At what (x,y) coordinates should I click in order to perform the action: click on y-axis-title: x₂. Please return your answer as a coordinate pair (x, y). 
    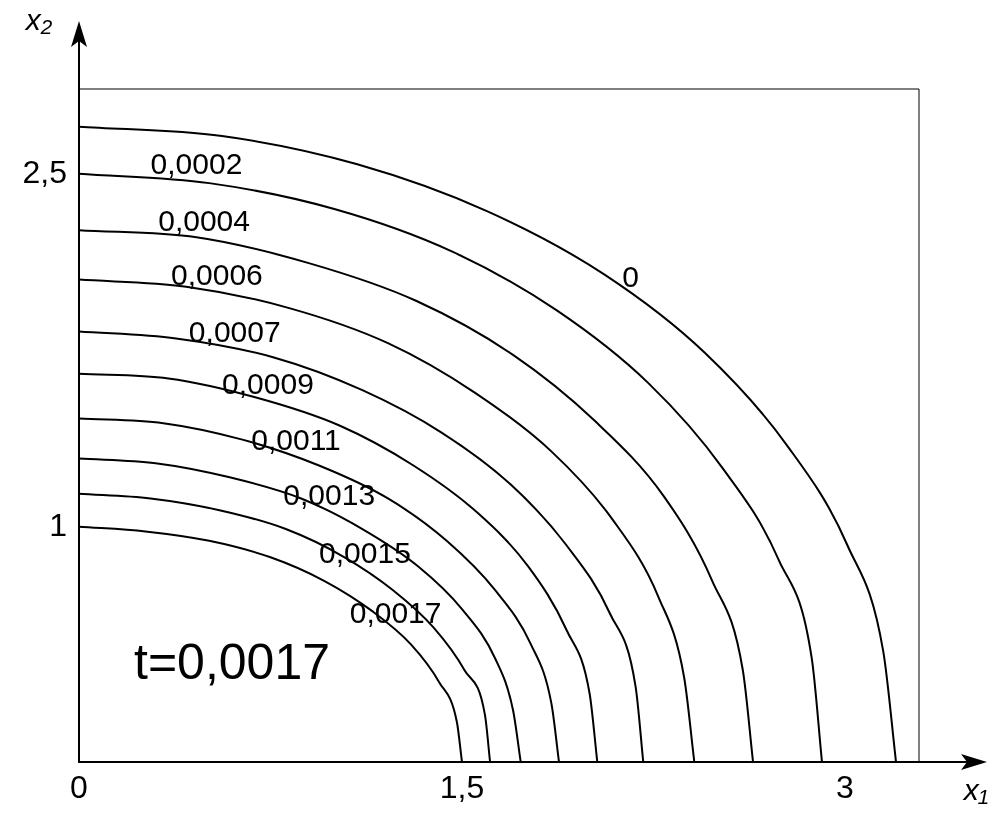
    Looking at the image, I should click on (38, 20).